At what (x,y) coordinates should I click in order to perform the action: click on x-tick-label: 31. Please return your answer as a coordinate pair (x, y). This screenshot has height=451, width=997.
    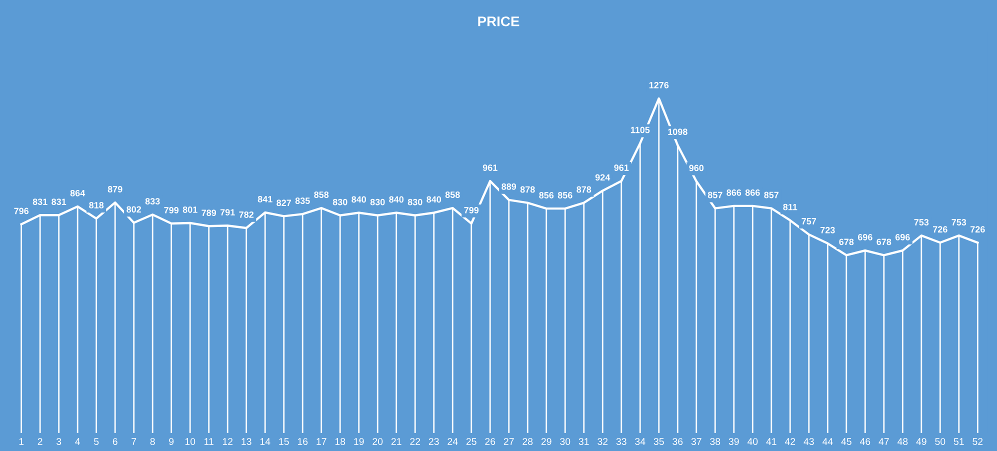
    Looking at the image, I should click on (583, 441).